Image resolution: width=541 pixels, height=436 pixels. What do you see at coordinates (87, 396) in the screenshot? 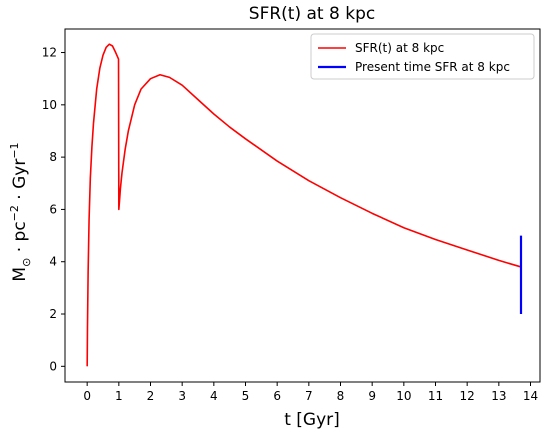
I see `x-tick-label: 0` at bounding box center [87, 396].